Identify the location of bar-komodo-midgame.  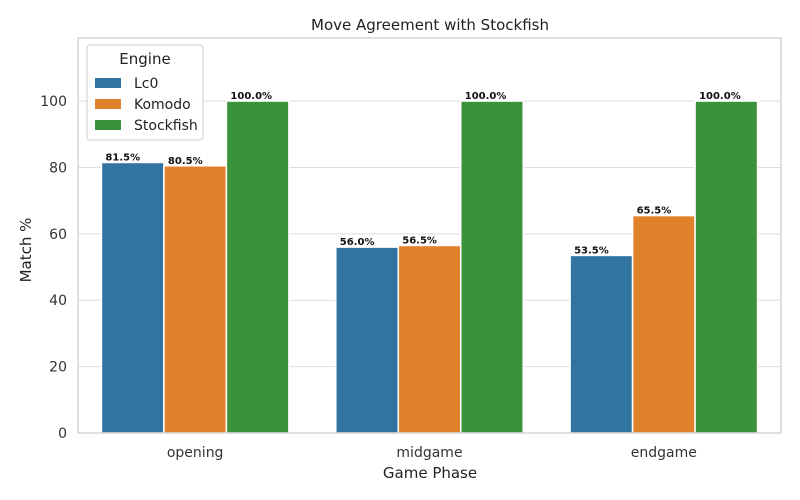
(429, 339).